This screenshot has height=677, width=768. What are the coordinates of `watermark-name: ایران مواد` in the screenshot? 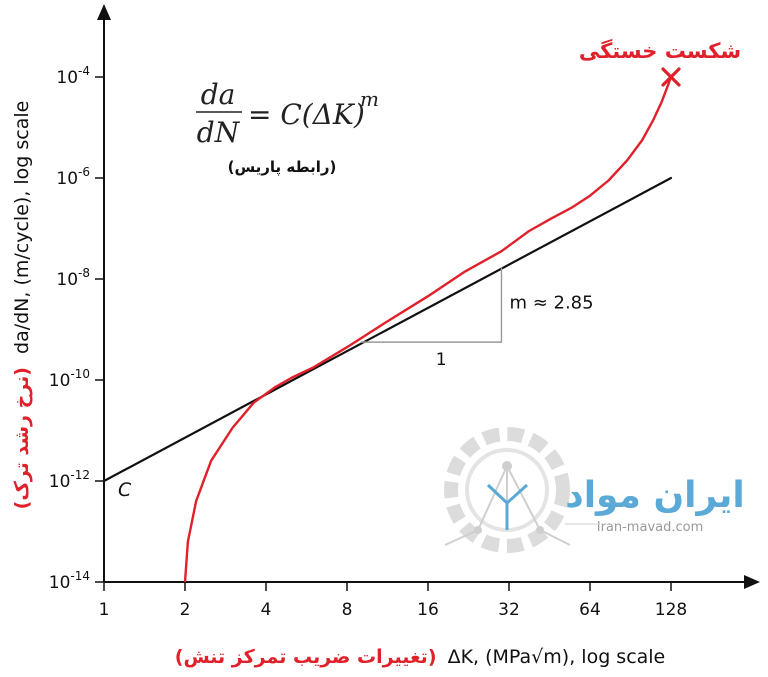 It's located at (655, 495).